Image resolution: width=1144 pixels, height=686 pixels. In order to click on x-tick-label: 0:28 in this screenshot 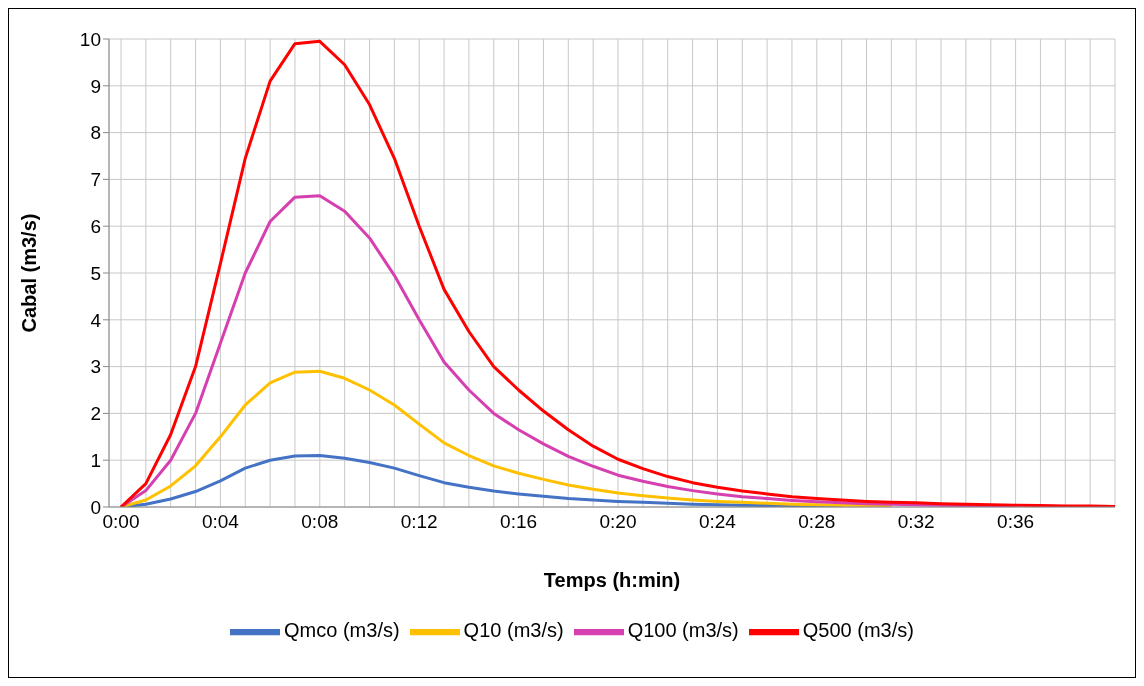, I will do `click(817, 522)`.